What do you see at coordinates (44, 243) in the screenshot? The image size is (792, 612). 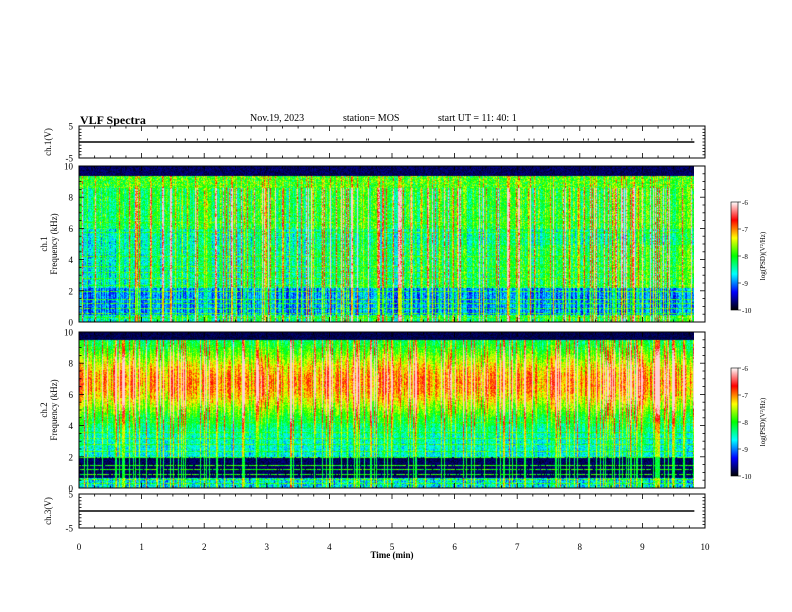 I see `channel-label: ch.1` at bounding box center [44, 243].